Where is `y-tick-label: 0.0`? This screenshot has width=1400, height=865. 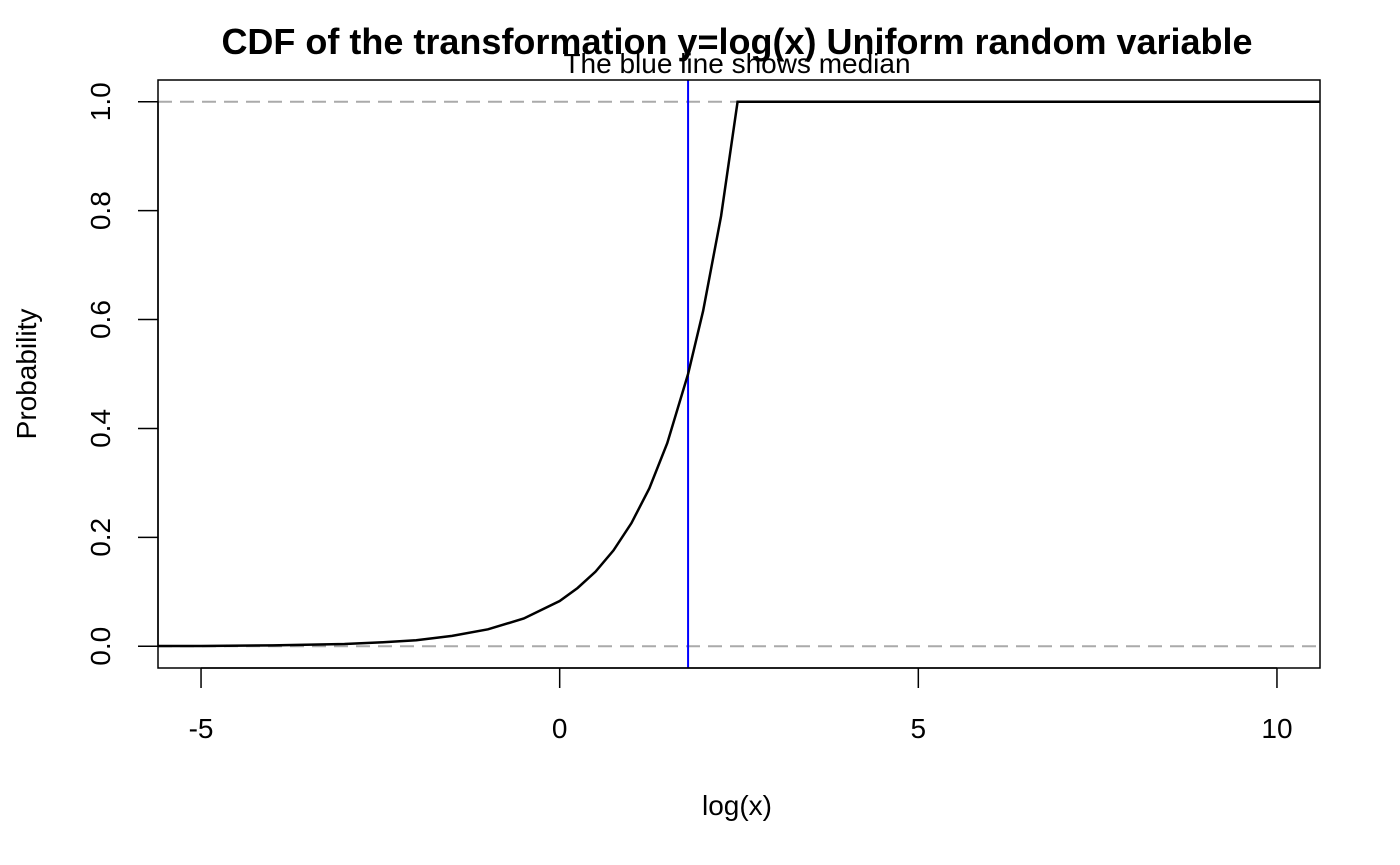 y-tick-label: 0.0 is located at coordinates (100, 646).